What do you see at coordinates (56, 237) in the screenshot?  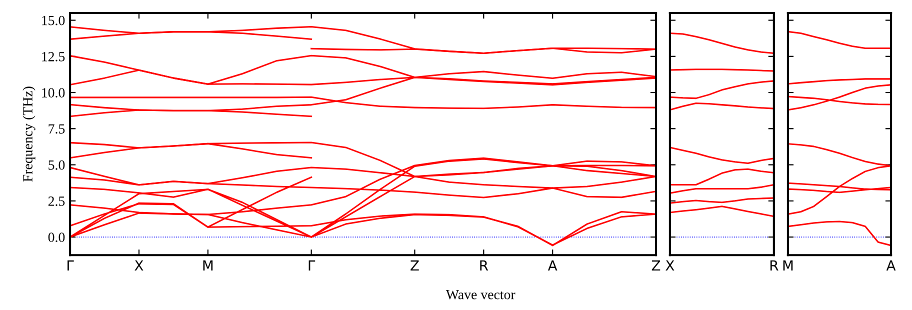 I see `y-tick-label: 0.0` at bounding box center [56, 237].